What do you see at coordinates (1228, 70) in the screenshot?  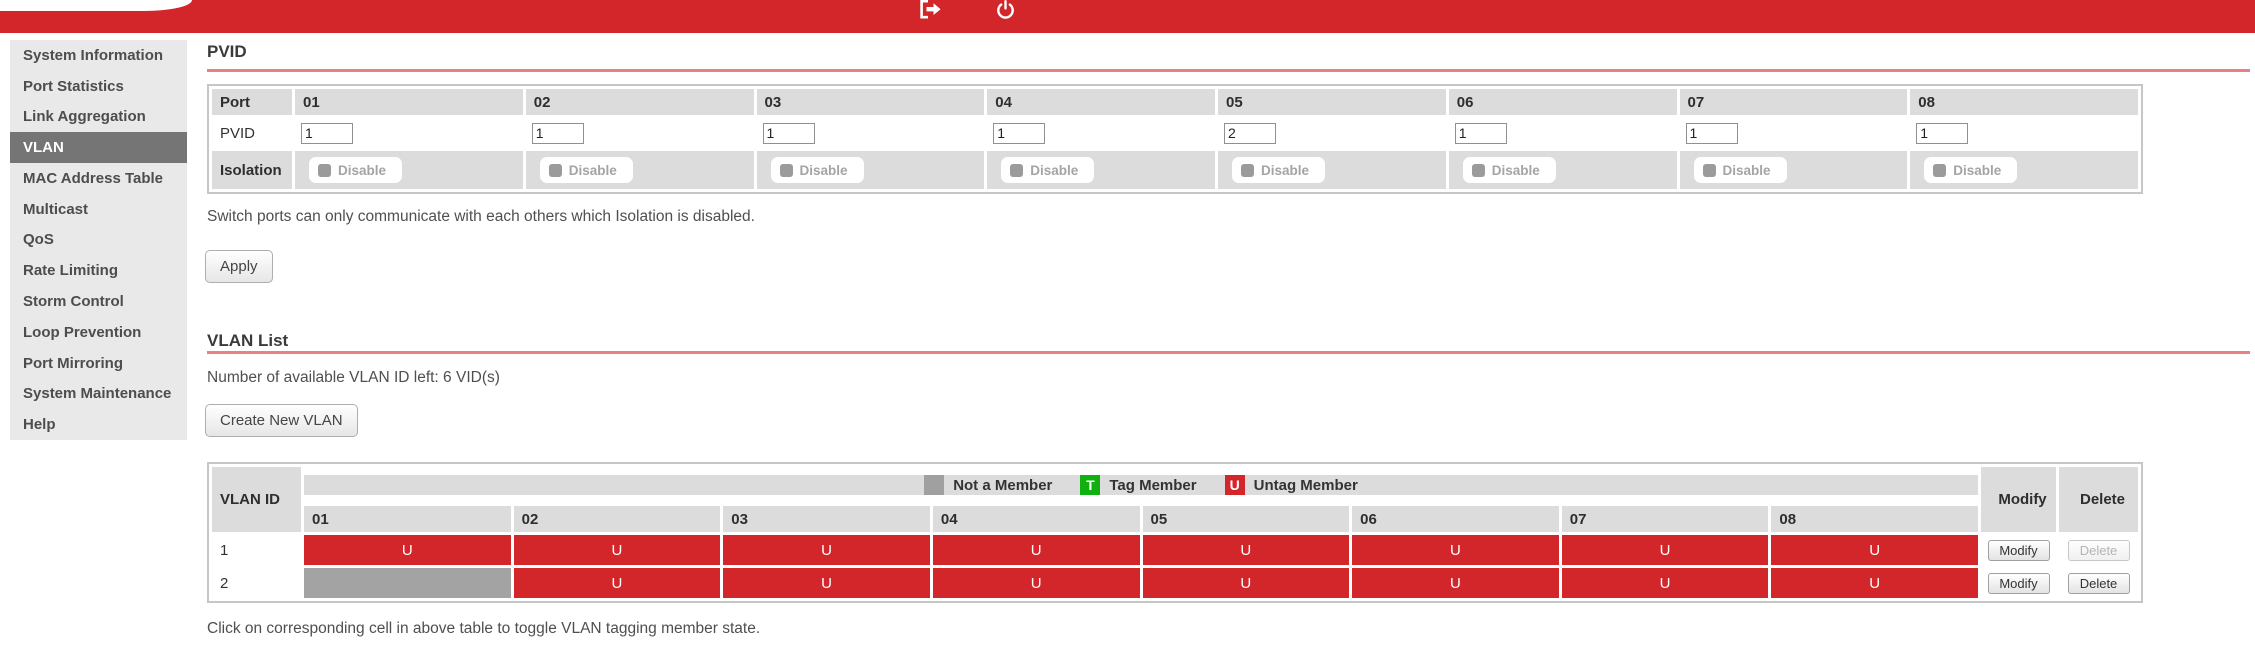 I see `pvid-title-rule` at bounding box center [1228, 70].